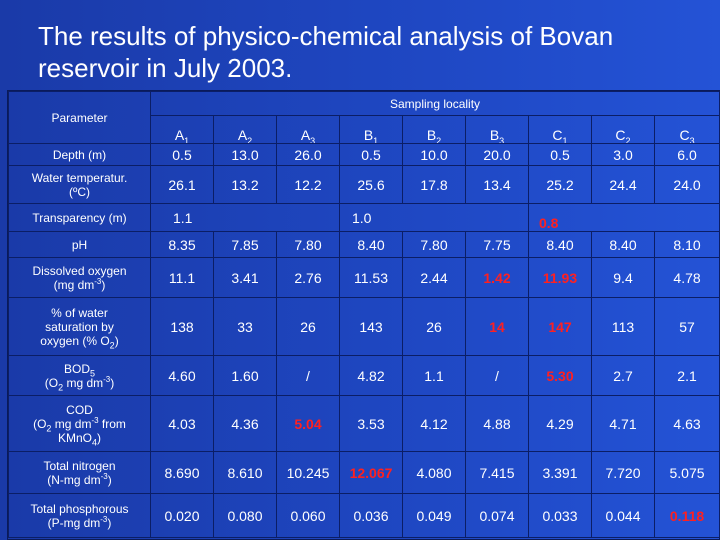  Describe the element at coordinates (497, 184) in the screenshot. I see `table-cell: 13.4` at that location.